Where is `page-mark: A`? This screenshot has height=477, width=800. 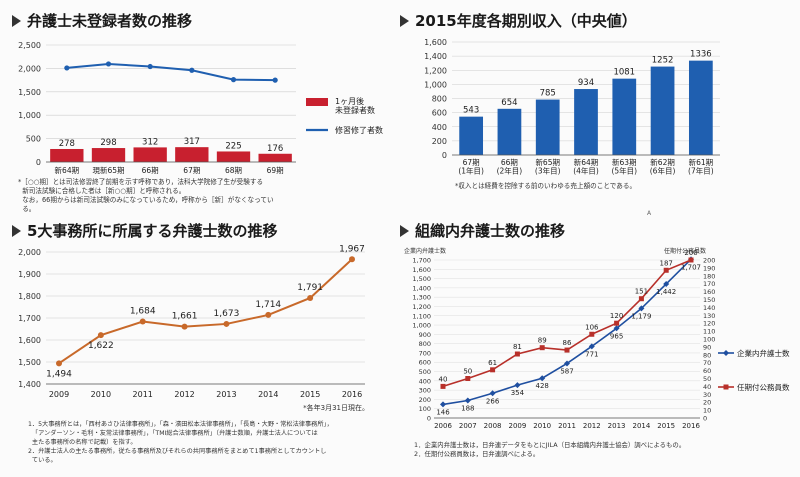
page-mark: A is located at coordinates (649, 213).